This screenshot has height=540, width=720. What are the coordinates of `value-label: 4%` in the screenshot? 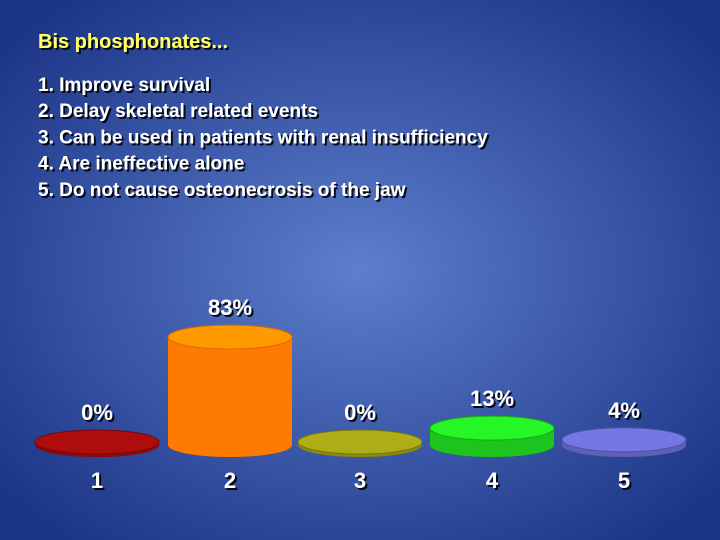 It's located at (624, 410).